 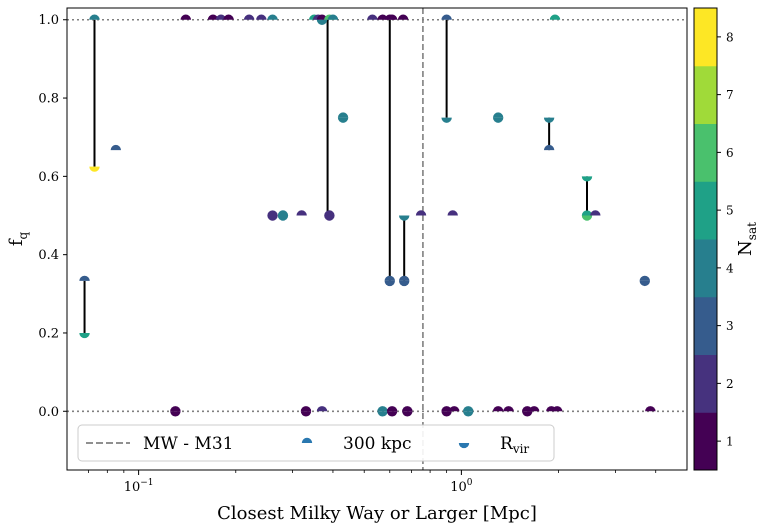 What do you see at coordinates (48, 333) in the screenshot?
I see `y-tick-label: 0.2` at bounding box center [48, 333].